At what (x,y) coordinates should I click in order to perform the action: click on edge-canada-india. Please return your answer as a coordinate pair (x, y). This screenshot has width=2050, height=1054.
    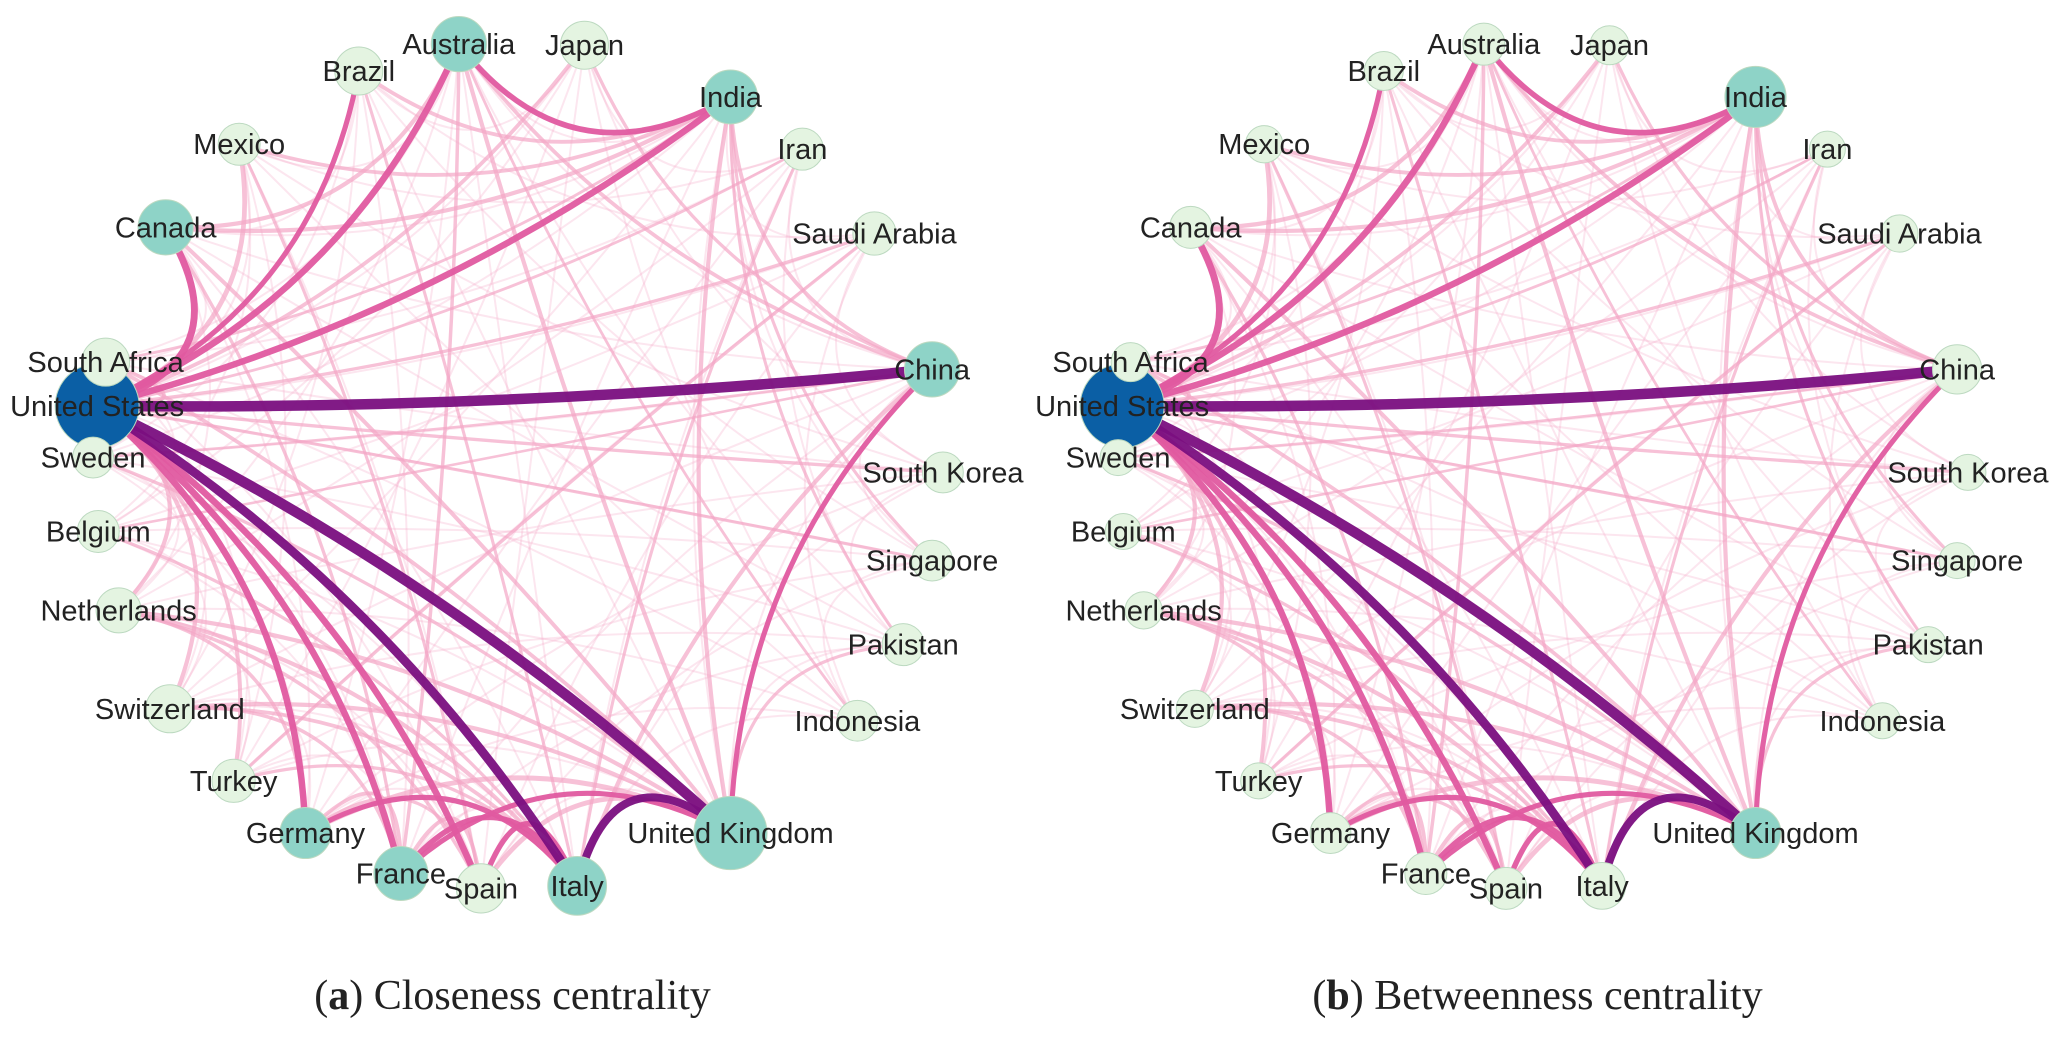
    Looking at the image, I should click on (448, 164).